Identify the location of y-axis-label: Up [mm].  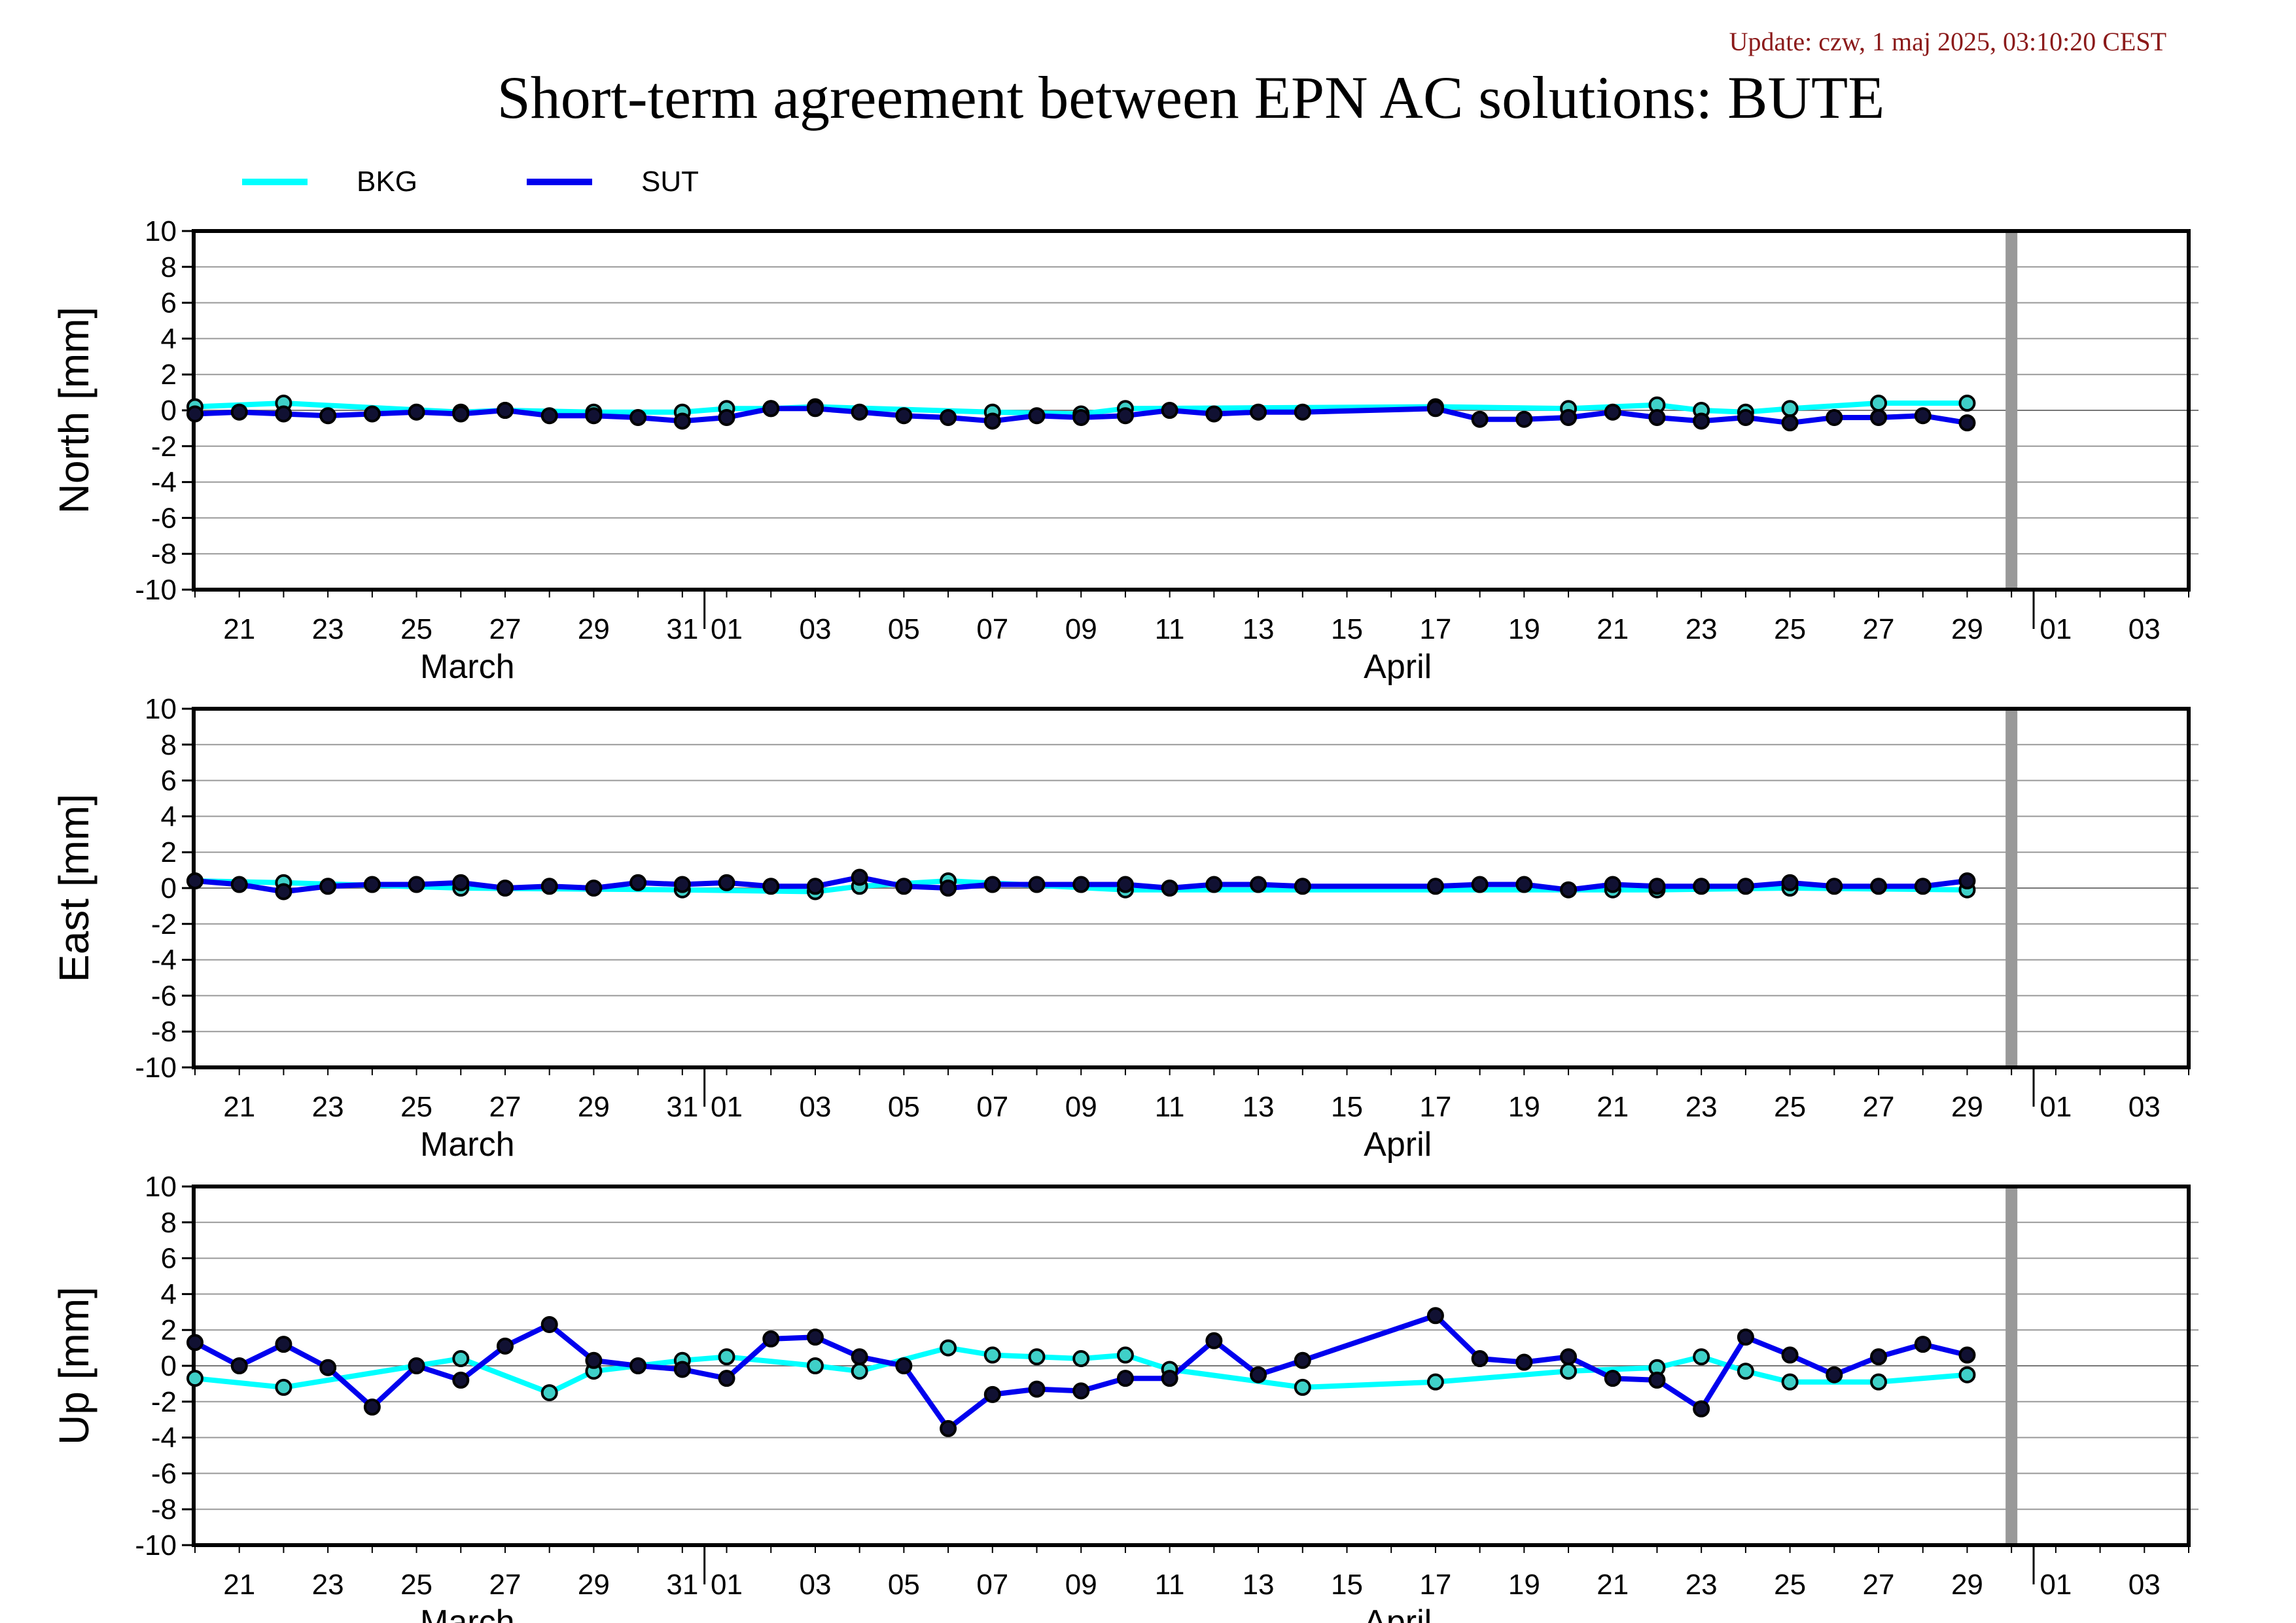
(74, 1366).